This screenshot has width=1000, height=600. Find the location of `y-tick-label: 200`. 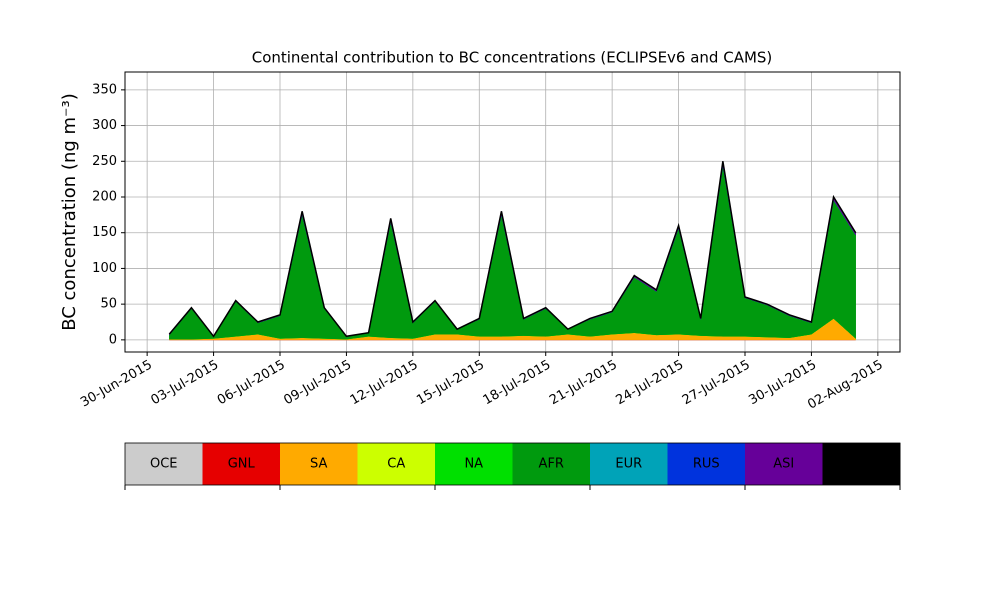

y-tick-label: 200 is located at coordinates (104, 197).